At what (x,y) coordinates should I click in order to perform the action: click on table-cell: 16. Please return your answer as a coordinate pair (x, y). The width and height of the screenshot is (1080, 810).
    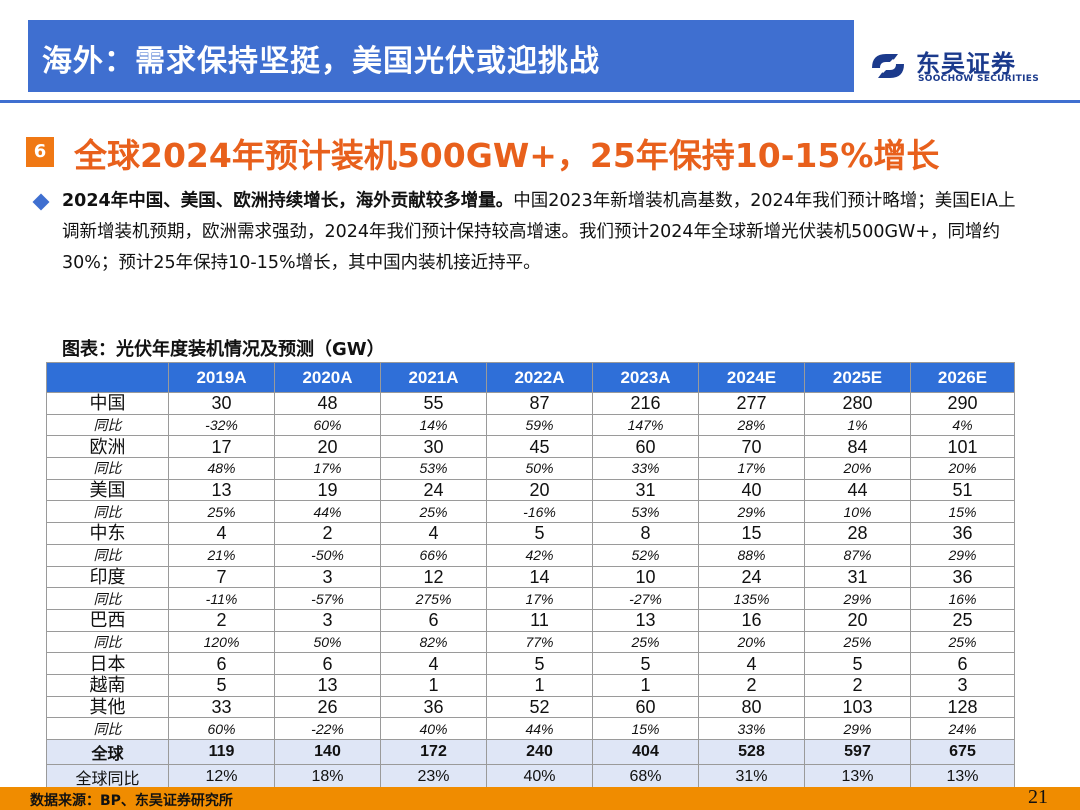
    Looking at the image, I should click on (751, 620).